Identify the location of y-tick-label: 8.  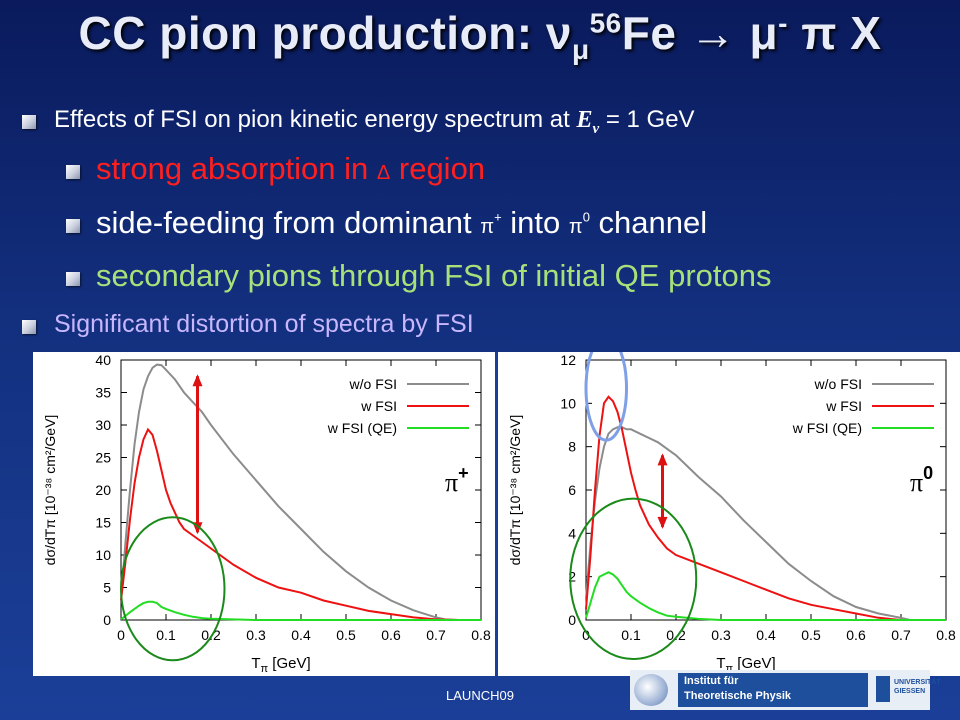
(572, 447).